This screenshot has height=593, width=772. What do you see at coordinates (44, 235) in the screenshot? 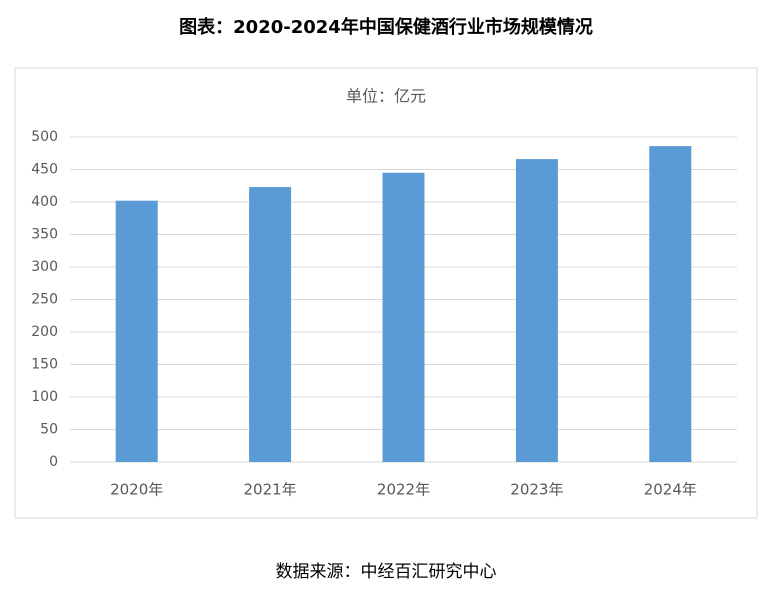
I see `y-tick-label: 350` at bounding box center [44, 235].